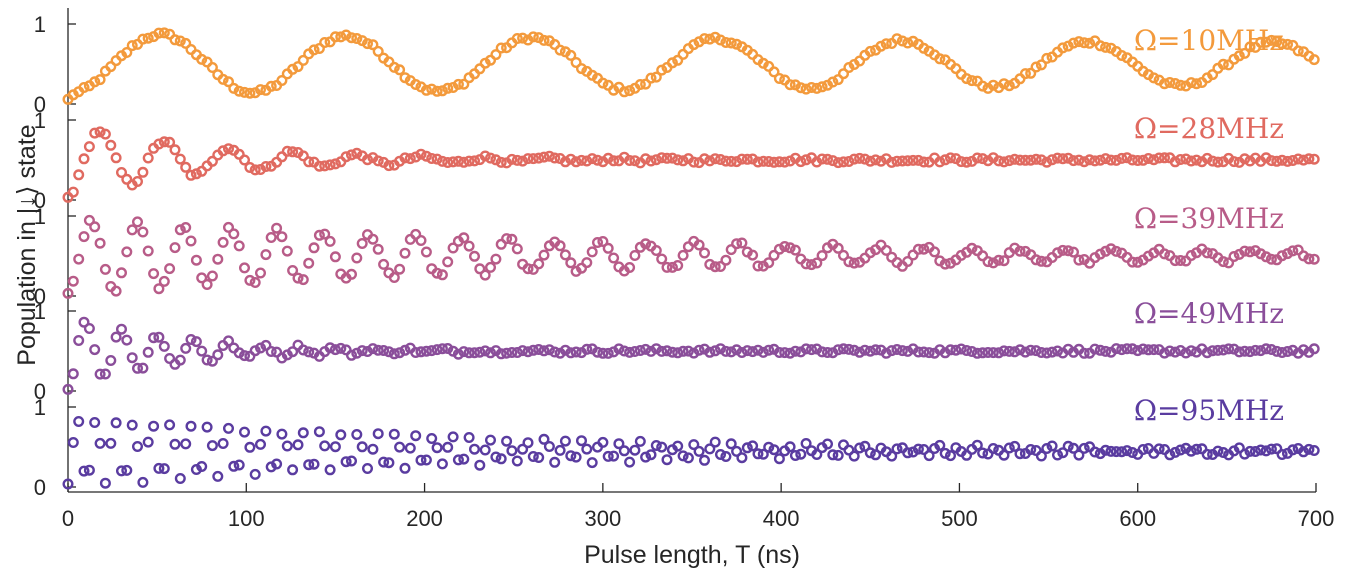 Image resolution: width=1352 pixels, height=570 pixels. Describe the element at coordinates (781, 518) in the screenshot. I see `x-tick-label: 400` at that location.